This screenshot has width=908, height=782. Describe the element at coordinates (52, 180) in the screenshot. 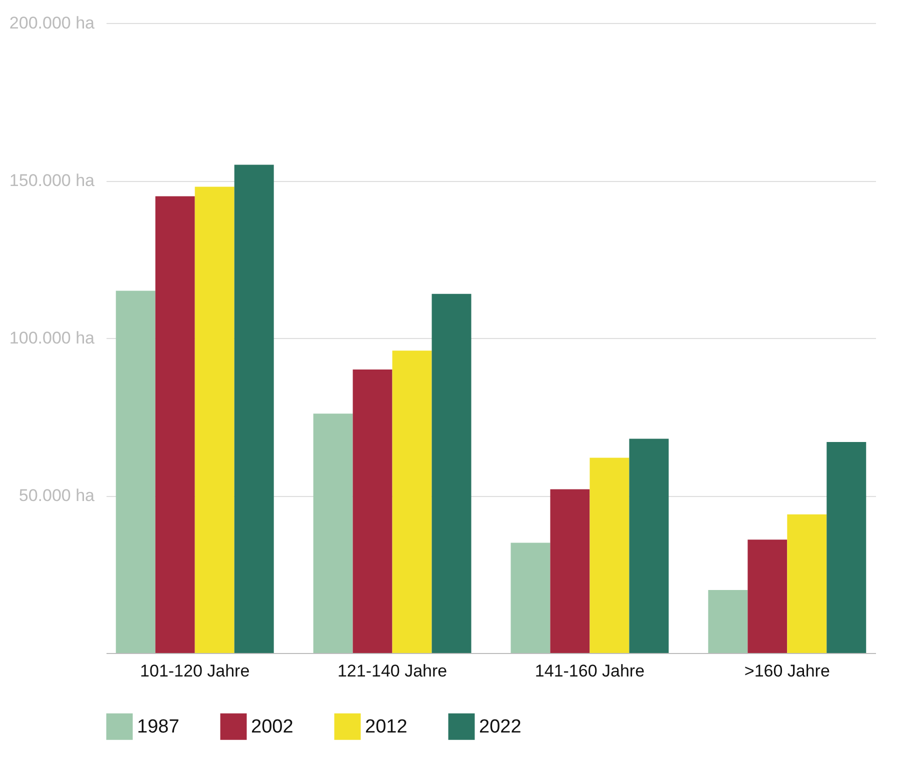

I see `y-tick-label: 150.000 ha` at that location.